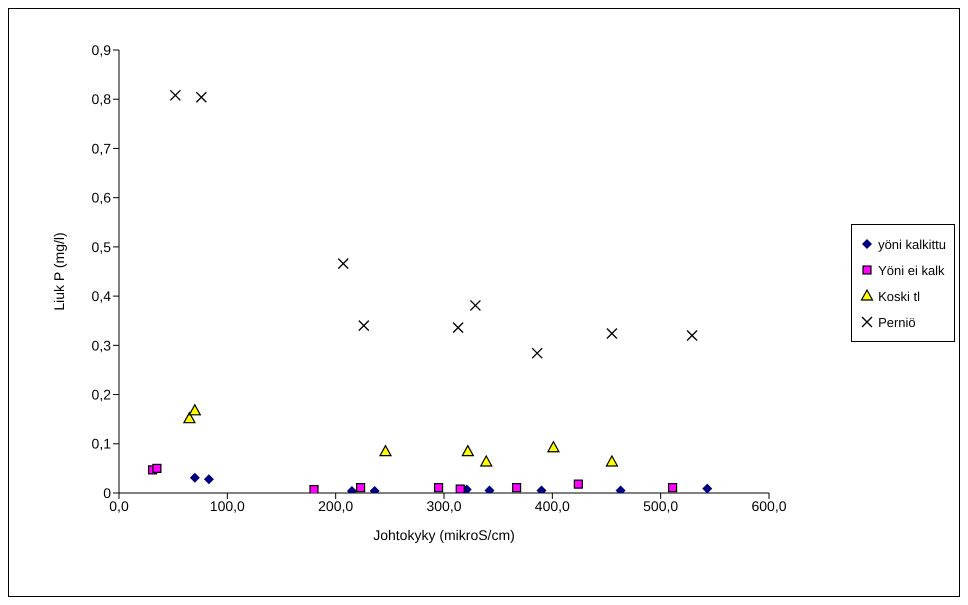 This screenshot has width=968, height=605. Describe the element at coordinates (336, 506) in the screenshot. I see `x-tick-label: 200,0` at that location.